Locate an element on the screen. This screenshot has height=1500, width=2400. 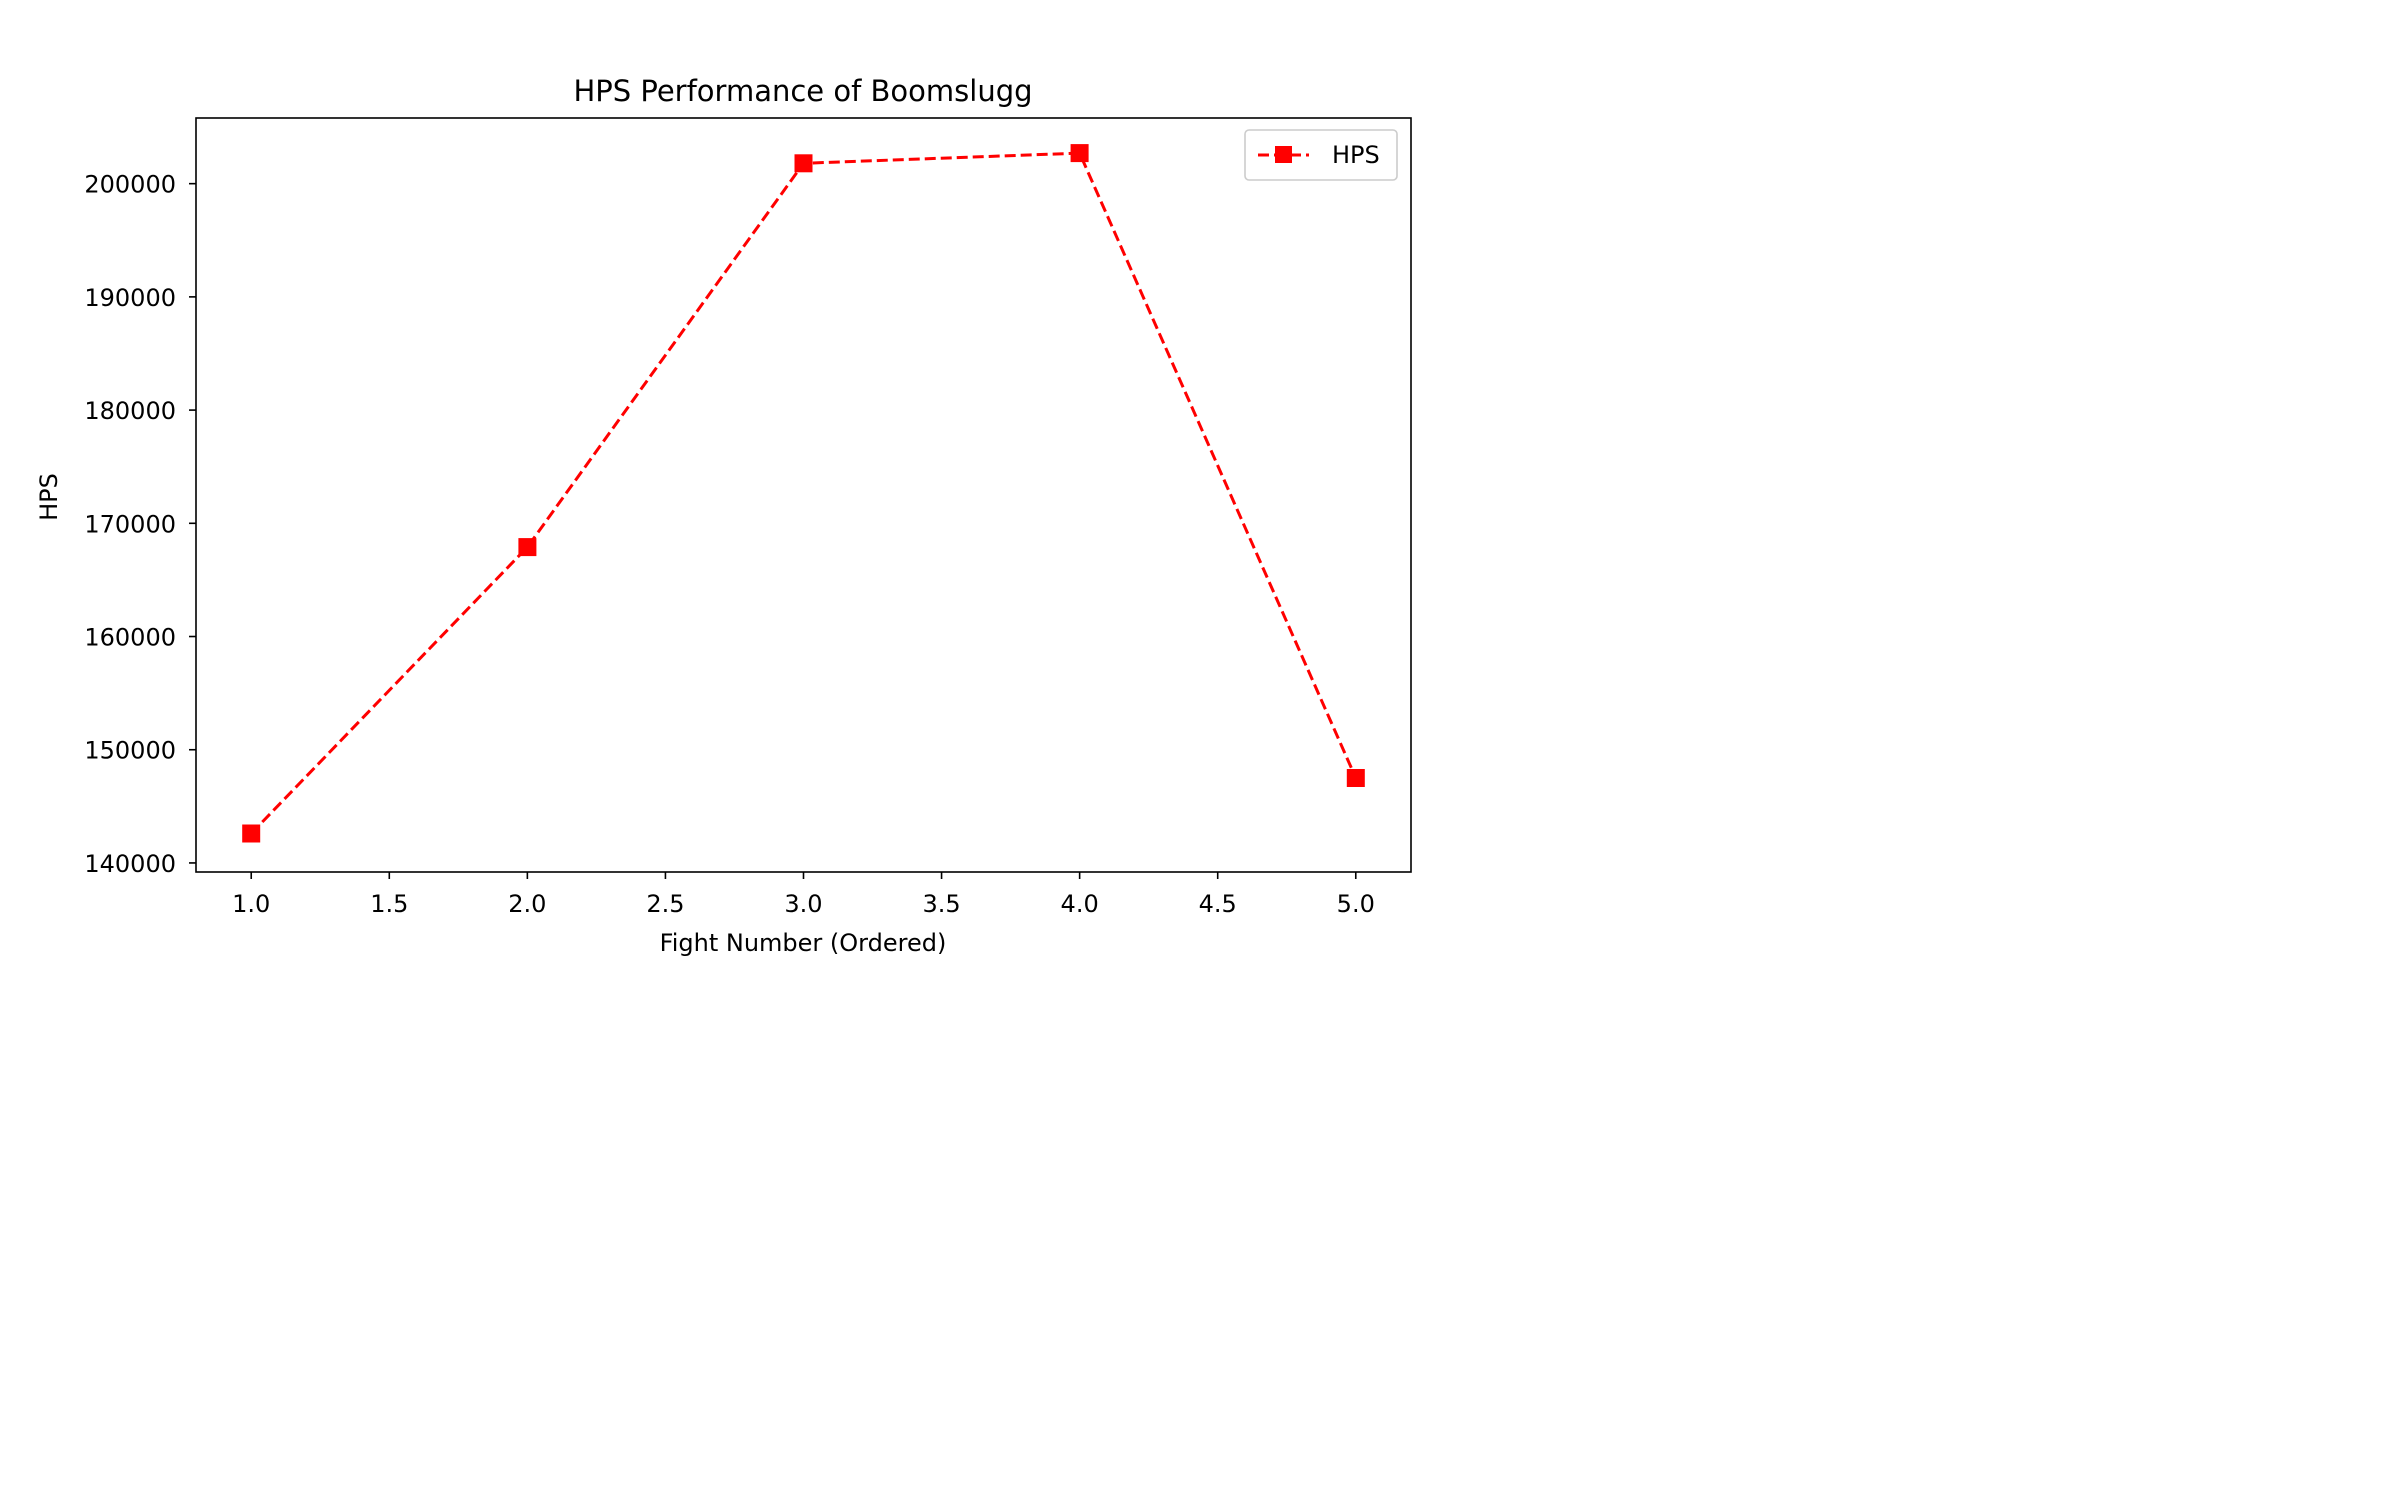
y-tick-label: 160000 is located at coordinates (130, 638).